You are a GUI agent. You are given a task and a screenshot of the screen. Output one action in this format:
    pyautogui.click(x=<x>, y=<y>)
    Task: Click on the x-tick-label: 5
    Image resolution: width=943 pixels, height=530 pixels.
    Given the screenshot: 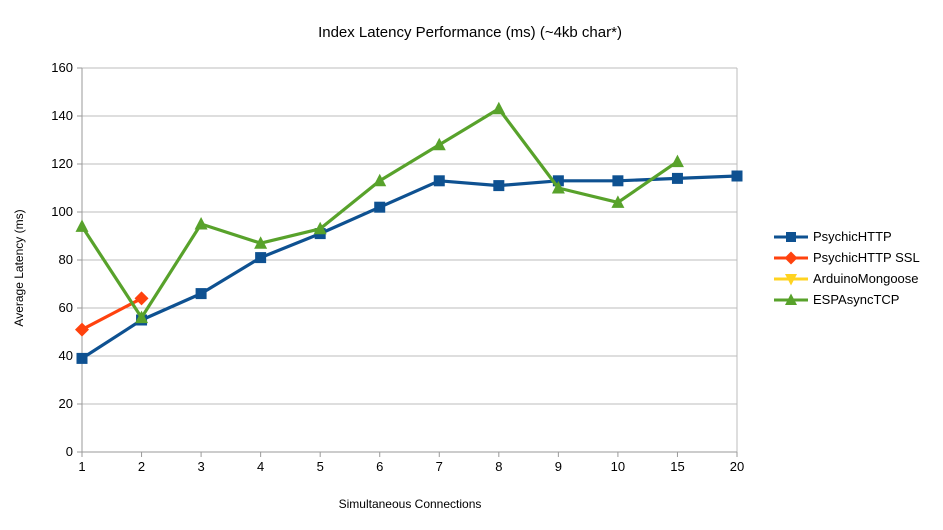 What is the action you would take?
    pyautogui.click(x=320, y=466)
    